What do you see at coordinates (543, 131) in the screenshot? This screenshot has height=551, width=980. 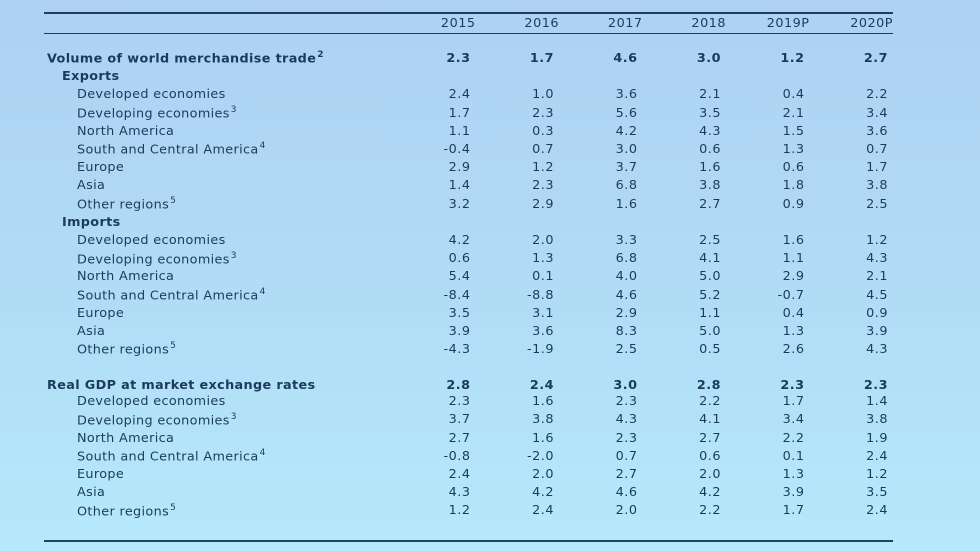 I see `value-cell: 0.3` at bounding box center [543, 131].